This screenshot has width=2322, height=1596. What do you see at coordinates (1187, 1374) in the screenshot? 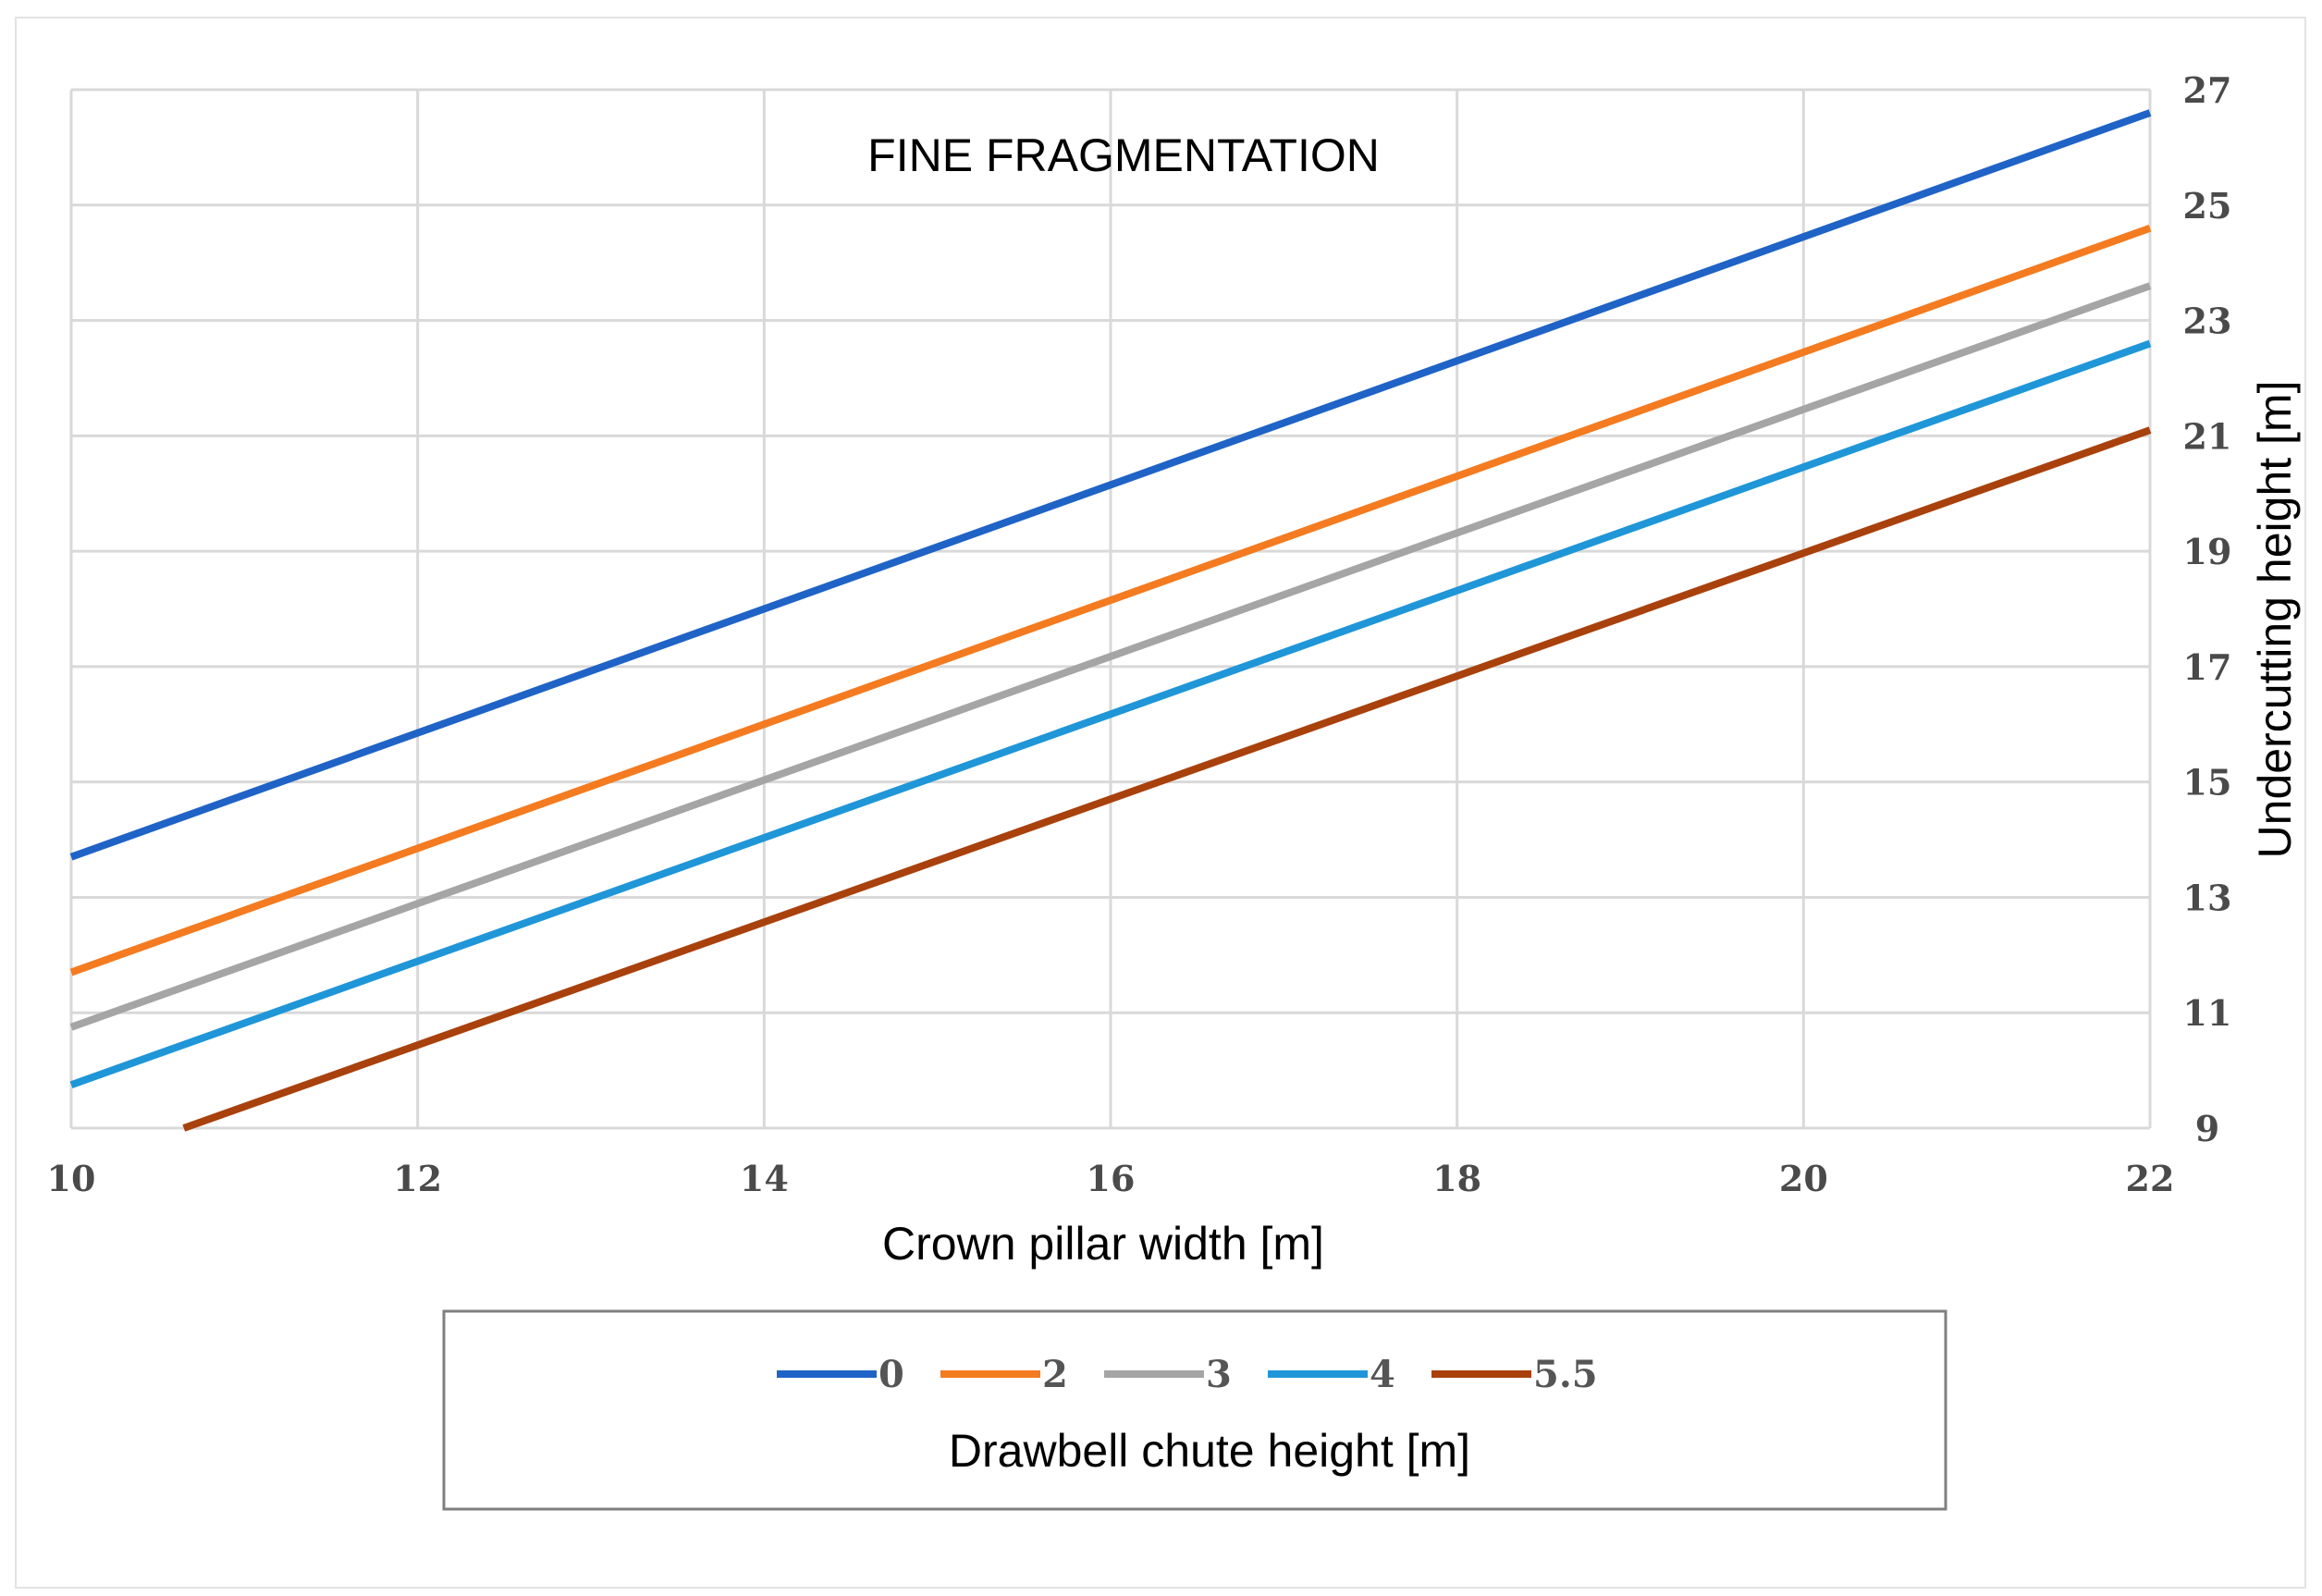
I see `legend-items: 0 2 3 4 5.5` at bounding box center [1187, 1374].